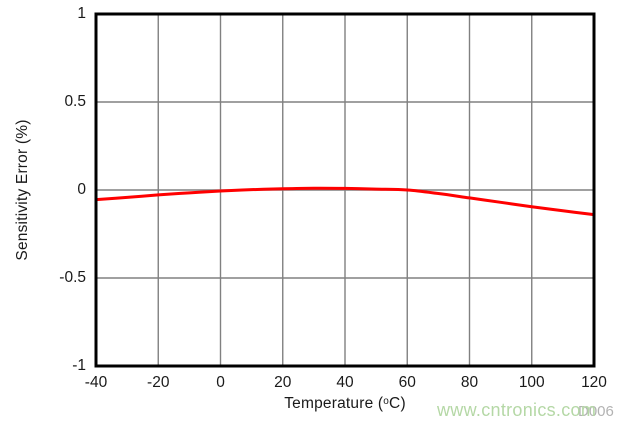  I want to click on x-tick-label: -40, so click(96, 382).